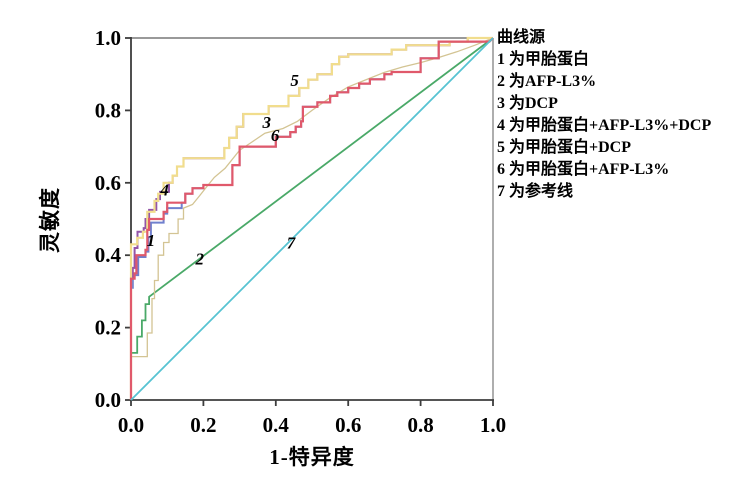 The image size is (739, 496). I want to click on x-tick-label: 1.0, so click(493, 425).